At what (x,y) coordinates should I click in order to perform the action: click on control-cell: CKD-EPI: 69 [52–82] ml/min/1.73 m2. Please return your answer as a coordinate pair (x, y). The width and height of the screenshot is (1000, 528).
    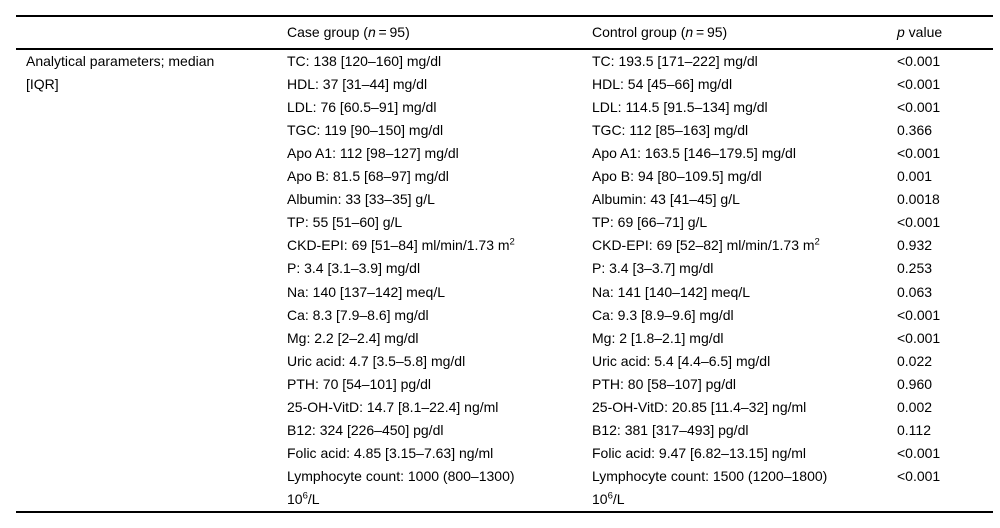
    Looking at the image, I should click on (744, 245).